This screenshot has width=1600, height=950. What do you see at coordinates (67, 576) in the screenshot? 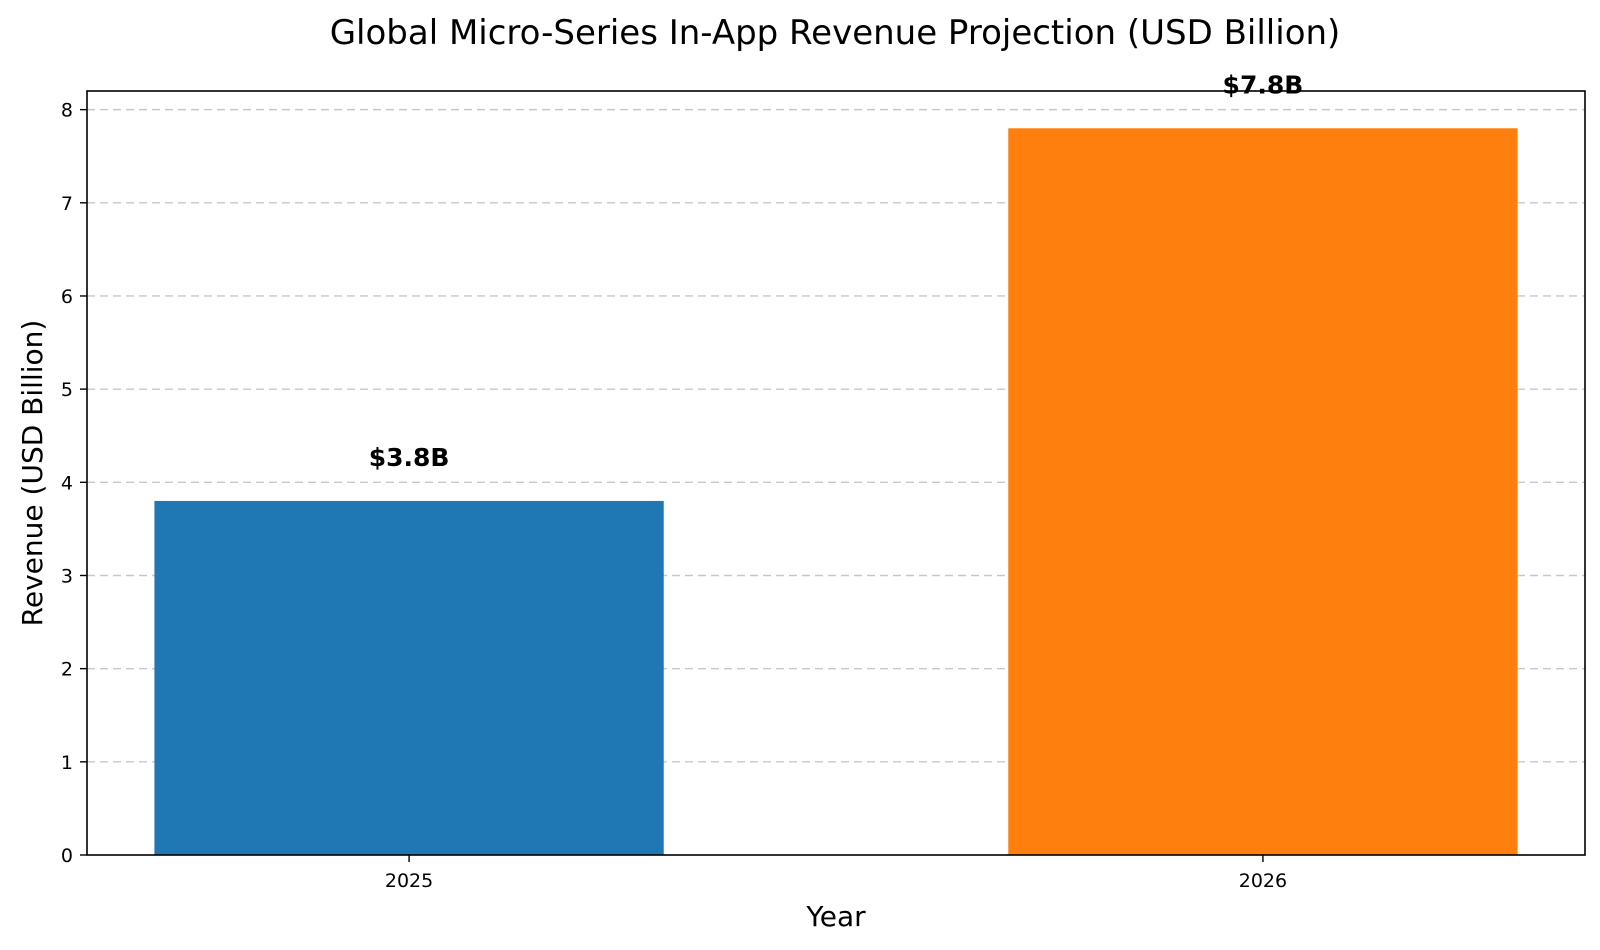
I see `y-tick-label-3: 3` at bounding box center [67, 576].